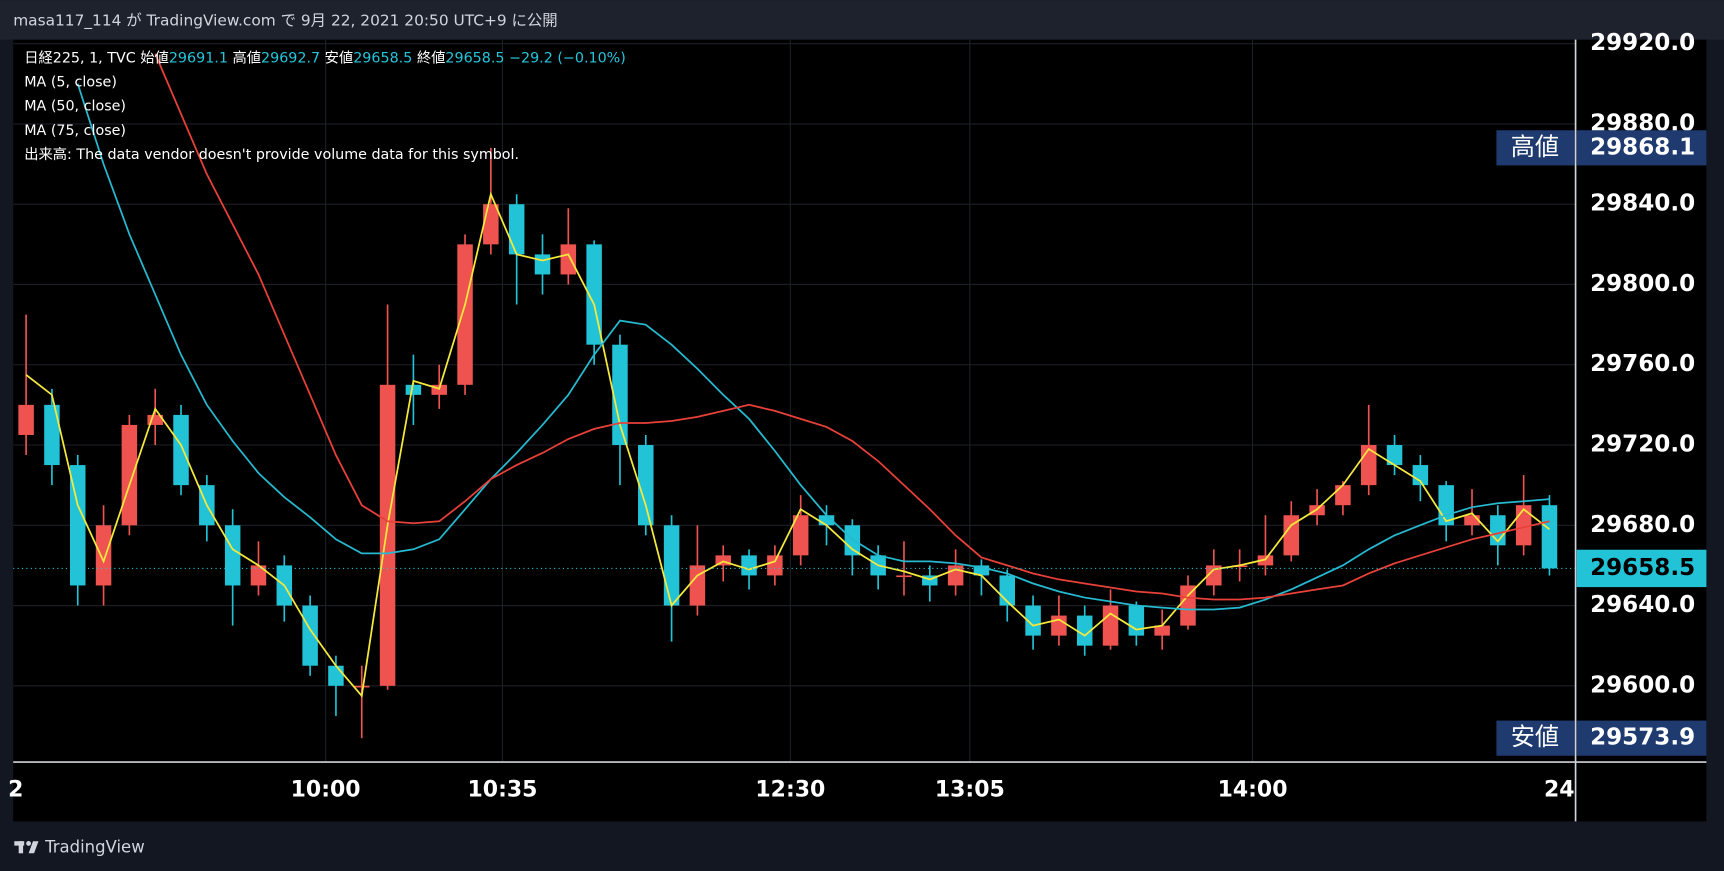 This screenshot has width=1724, height=871. I want to click on y-tick-label: 29680.0, so click(1642, 525).